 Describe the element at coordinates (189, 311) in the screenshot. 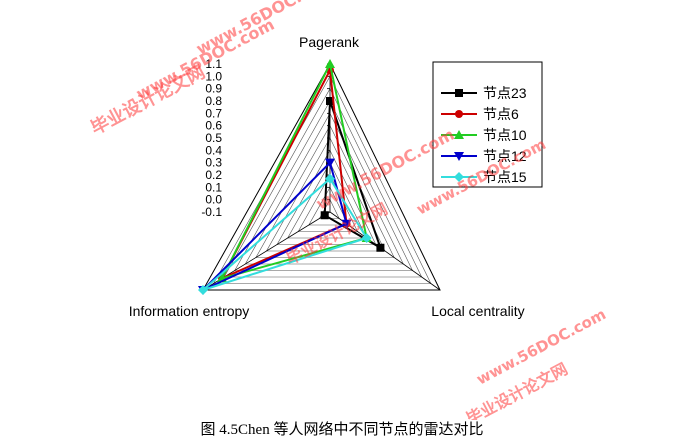

I see `axis-label-information-entropy: Information entropy` at that location.